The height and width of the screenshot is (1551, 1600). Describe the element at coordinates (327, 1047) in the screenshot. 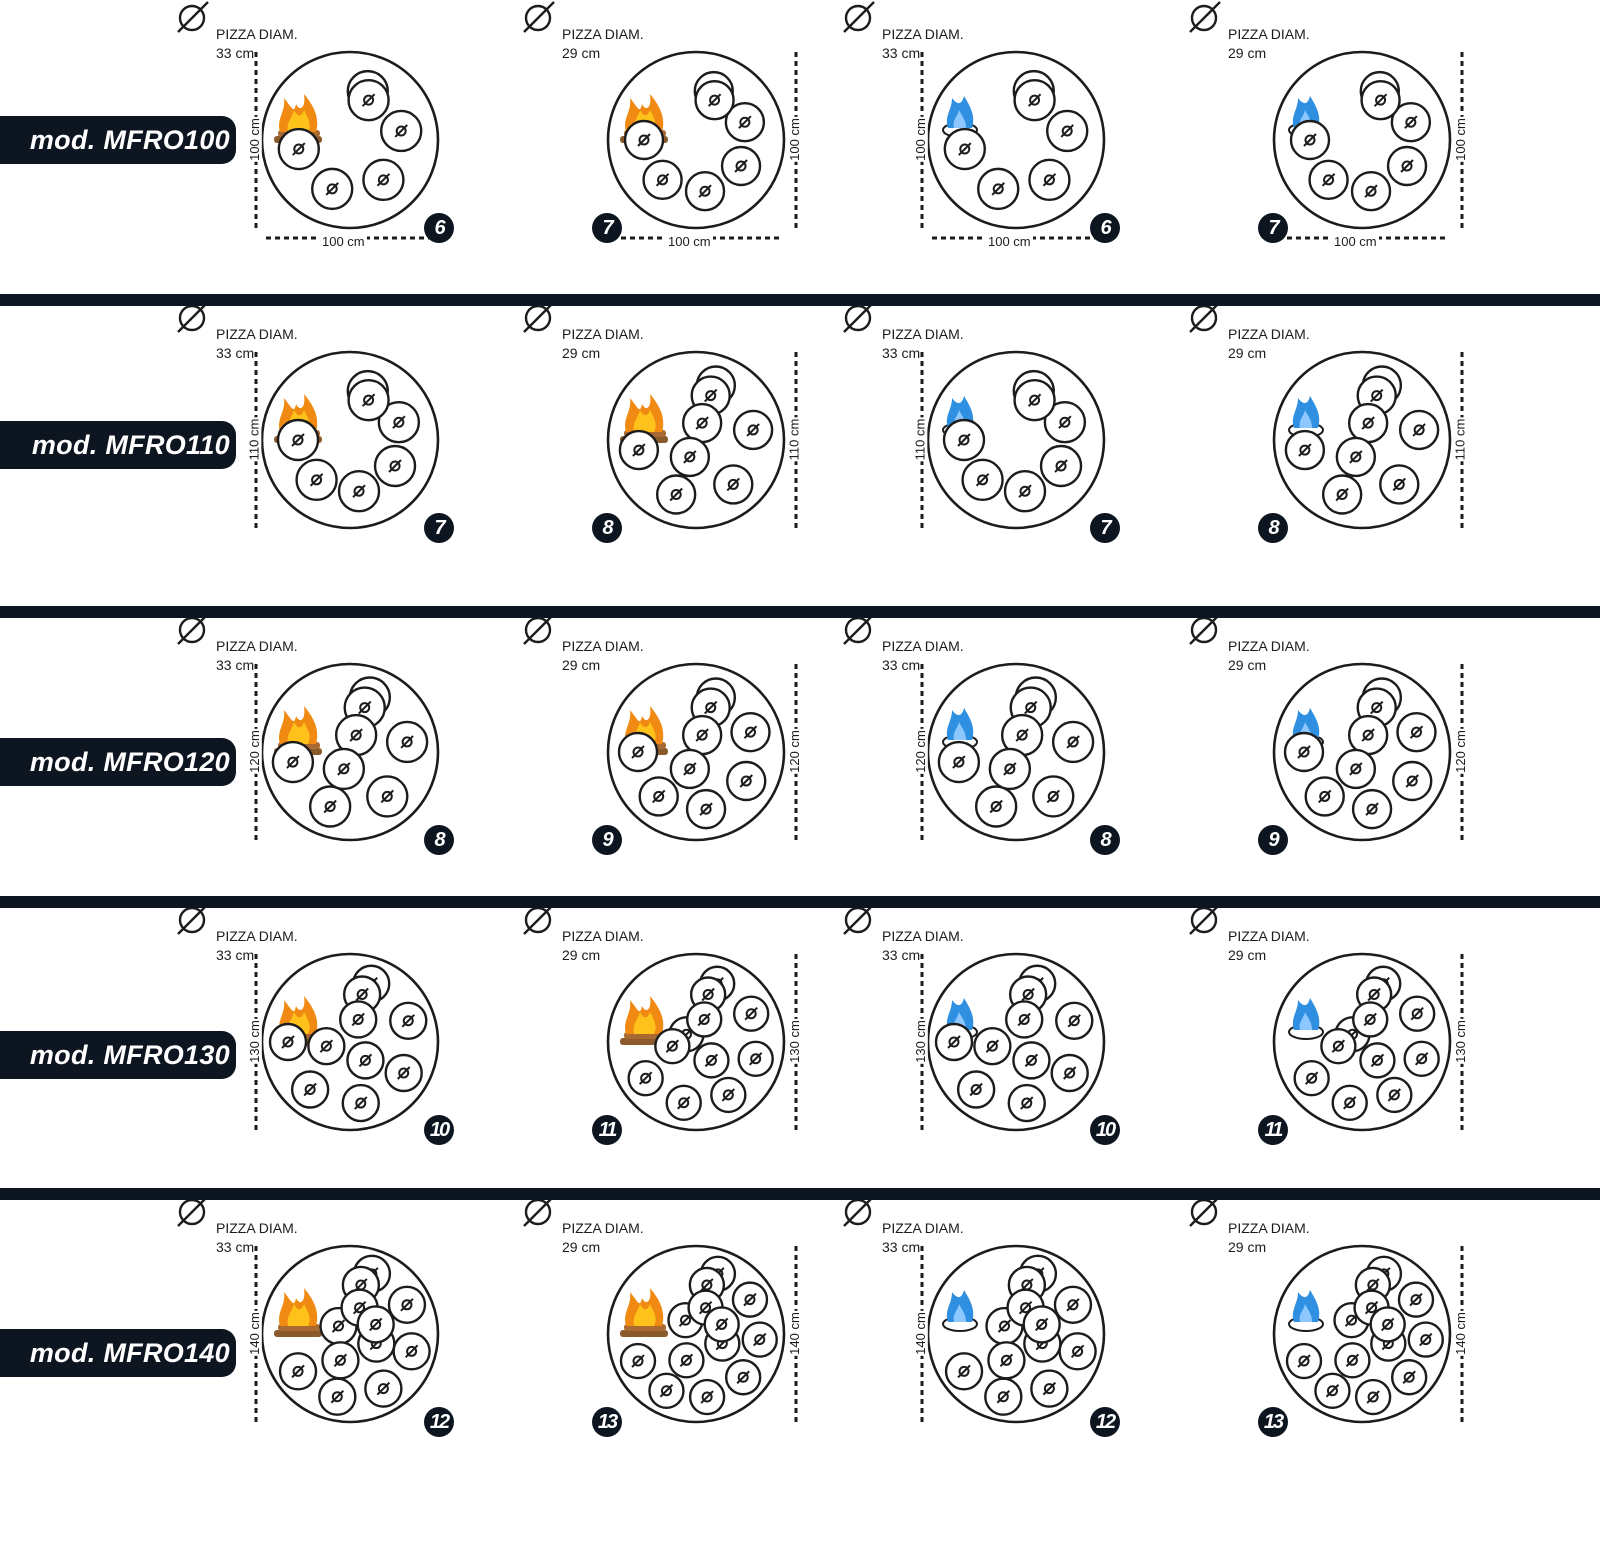

I see `oven-diagram: PIZZA DIAM. 33 cm 130 cm 10` at that location.